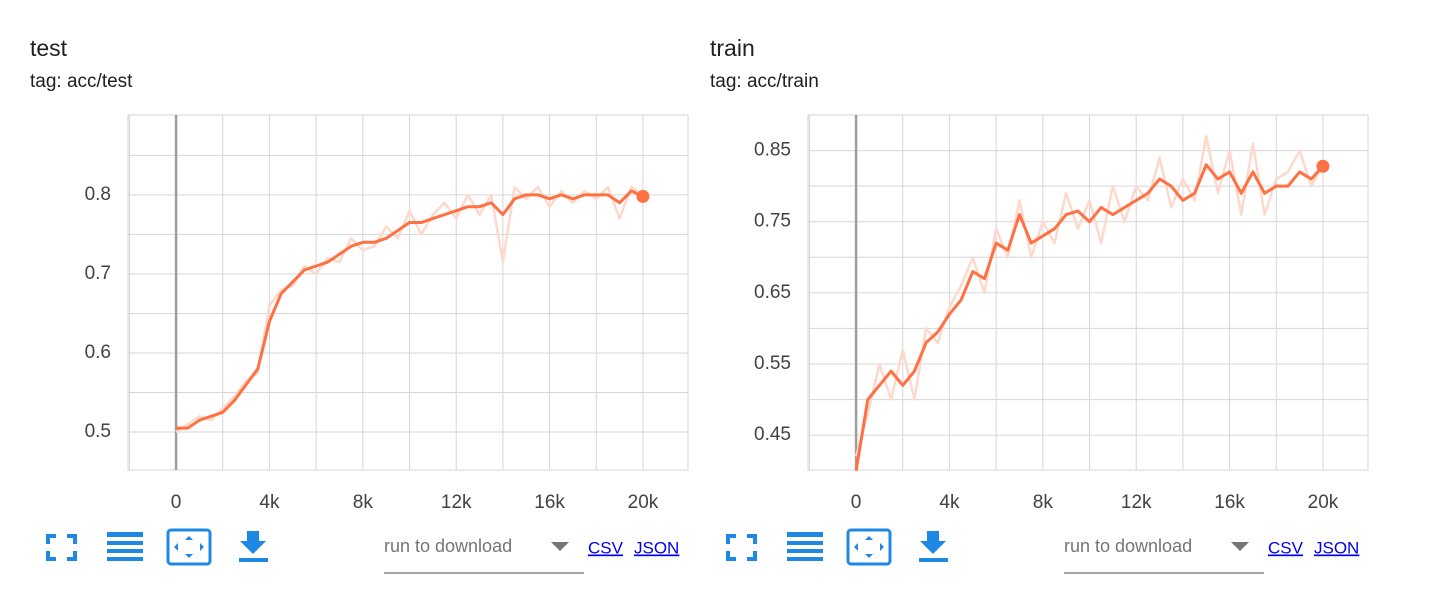  I want to click on chart-title: test, so click(49, 48).